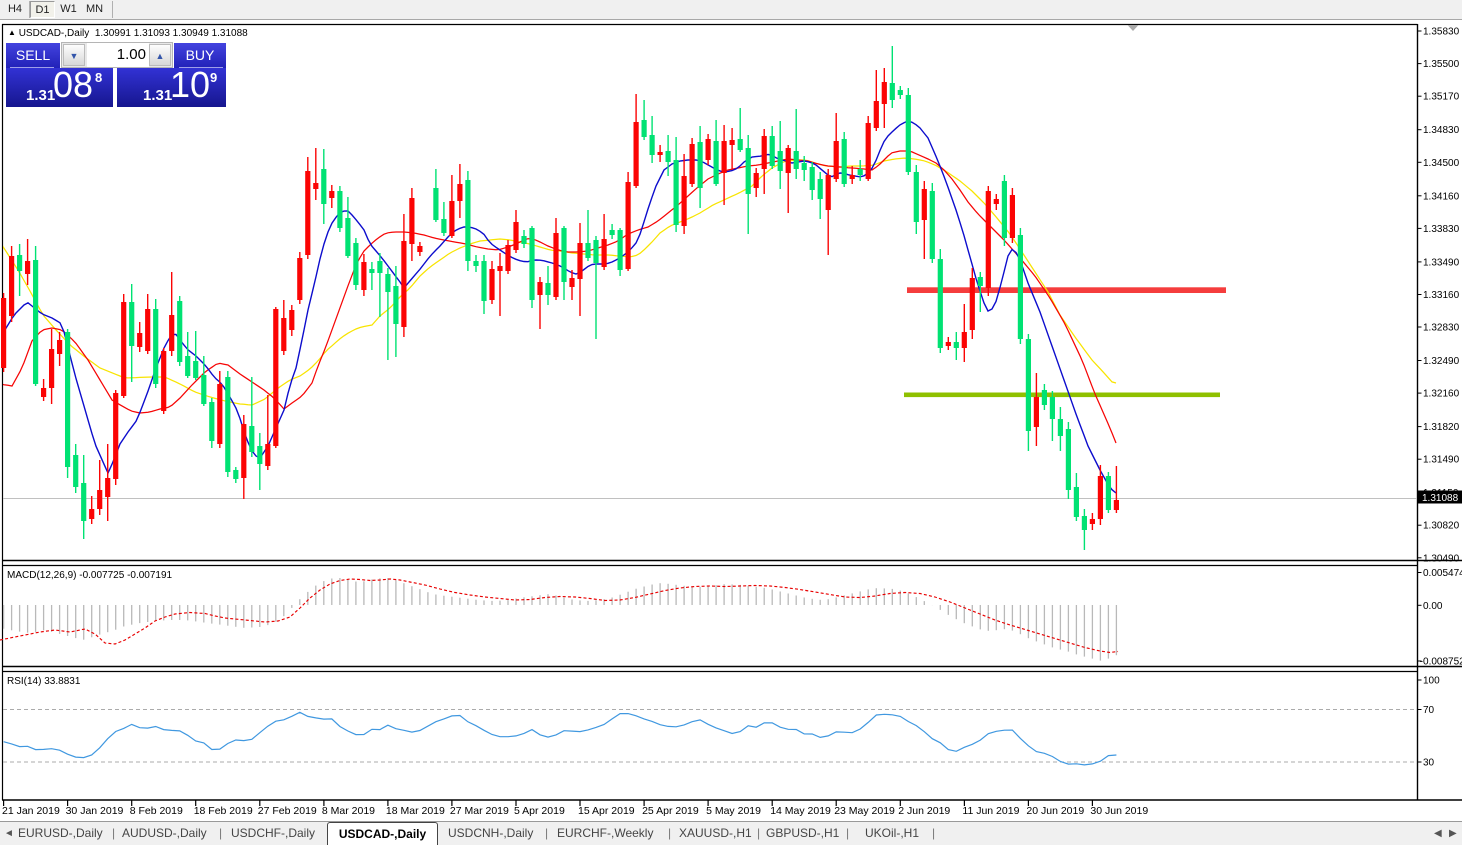 The image size is (1462, 845). What do you see at coordinates (1441, 361) in the screenshot?
I see `svg-text: 1.32490` at bounding box center [1441, 361].